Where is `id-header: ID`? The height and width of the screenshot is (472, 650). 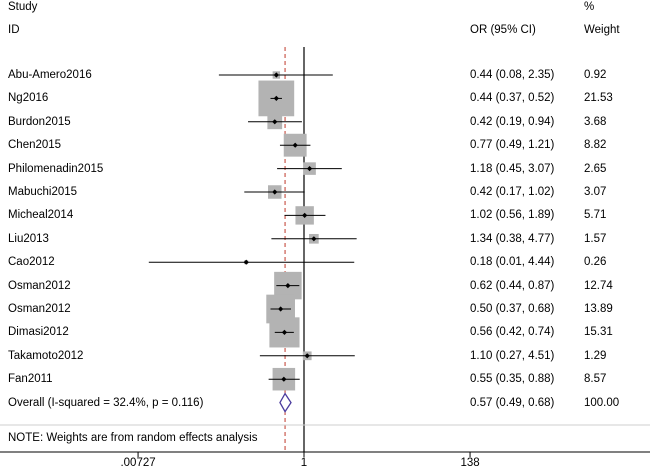
id-header: ID is located at coordinates (14, 30).